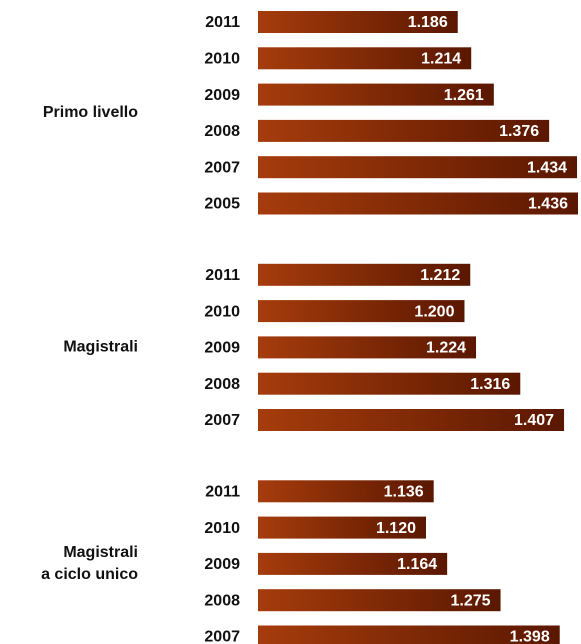 The image size is (581, 644). I want to click on category-label: 2005, so click(222, 204).